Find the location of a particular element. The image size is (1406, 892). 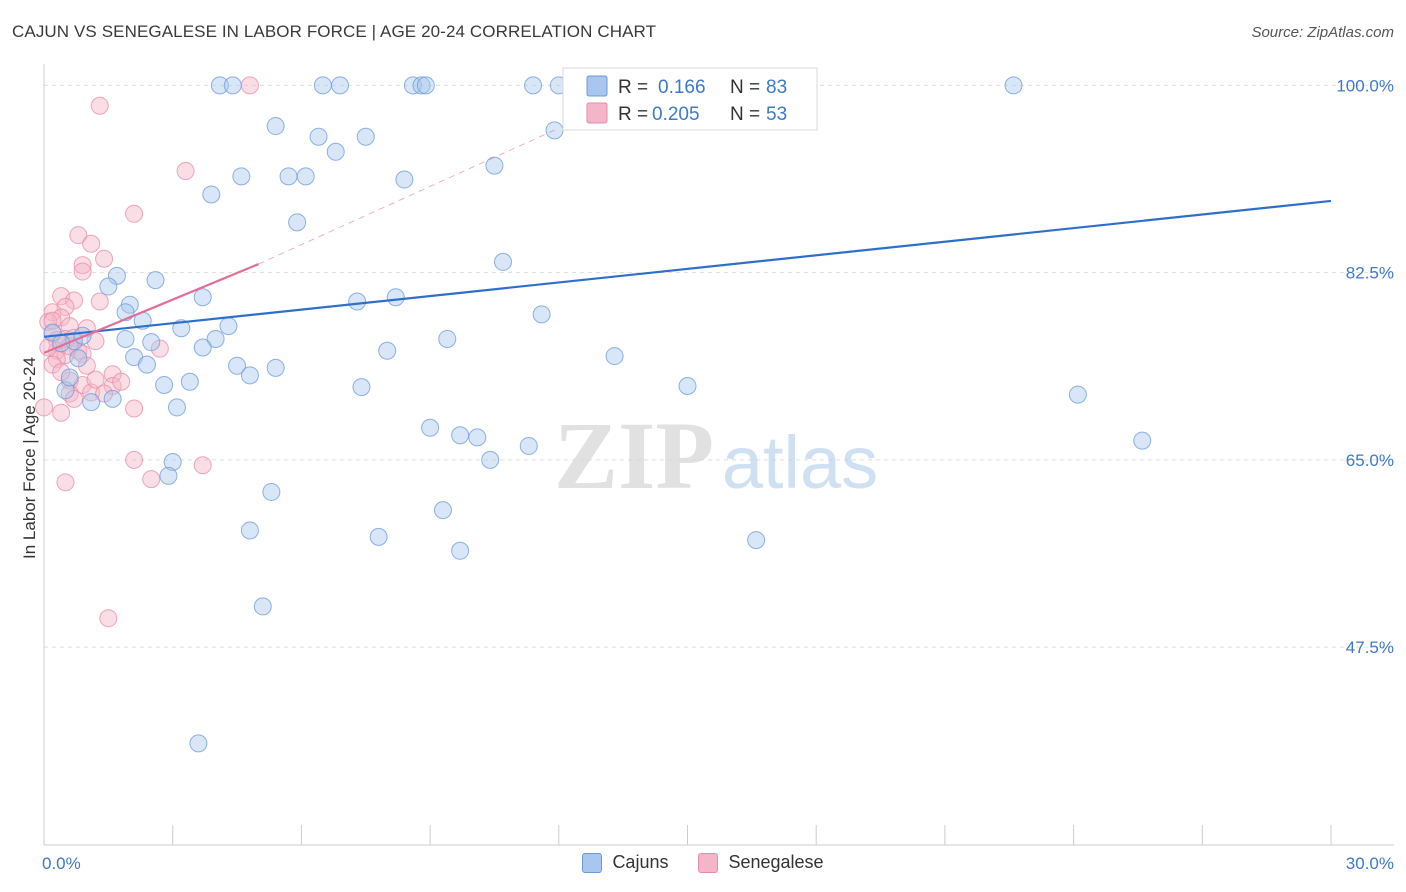

senegalese-points is located at coordinates (147, 352).